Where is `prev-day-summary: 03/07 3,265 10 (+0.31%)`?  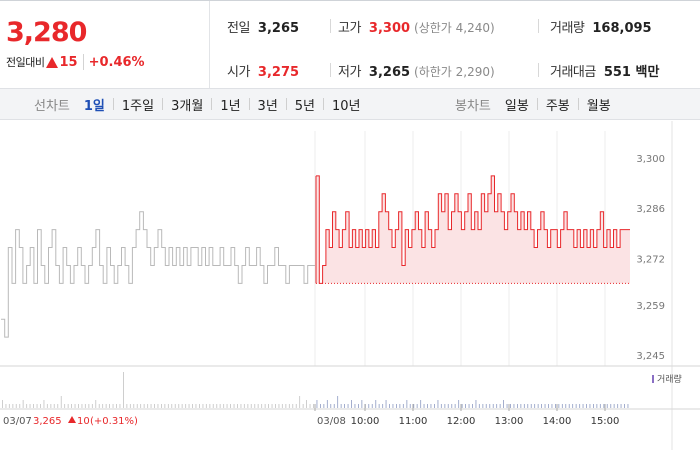 prev-day-summary: 03/07 3,265 10 (+0.31%) is located at coordinates (70, 421).